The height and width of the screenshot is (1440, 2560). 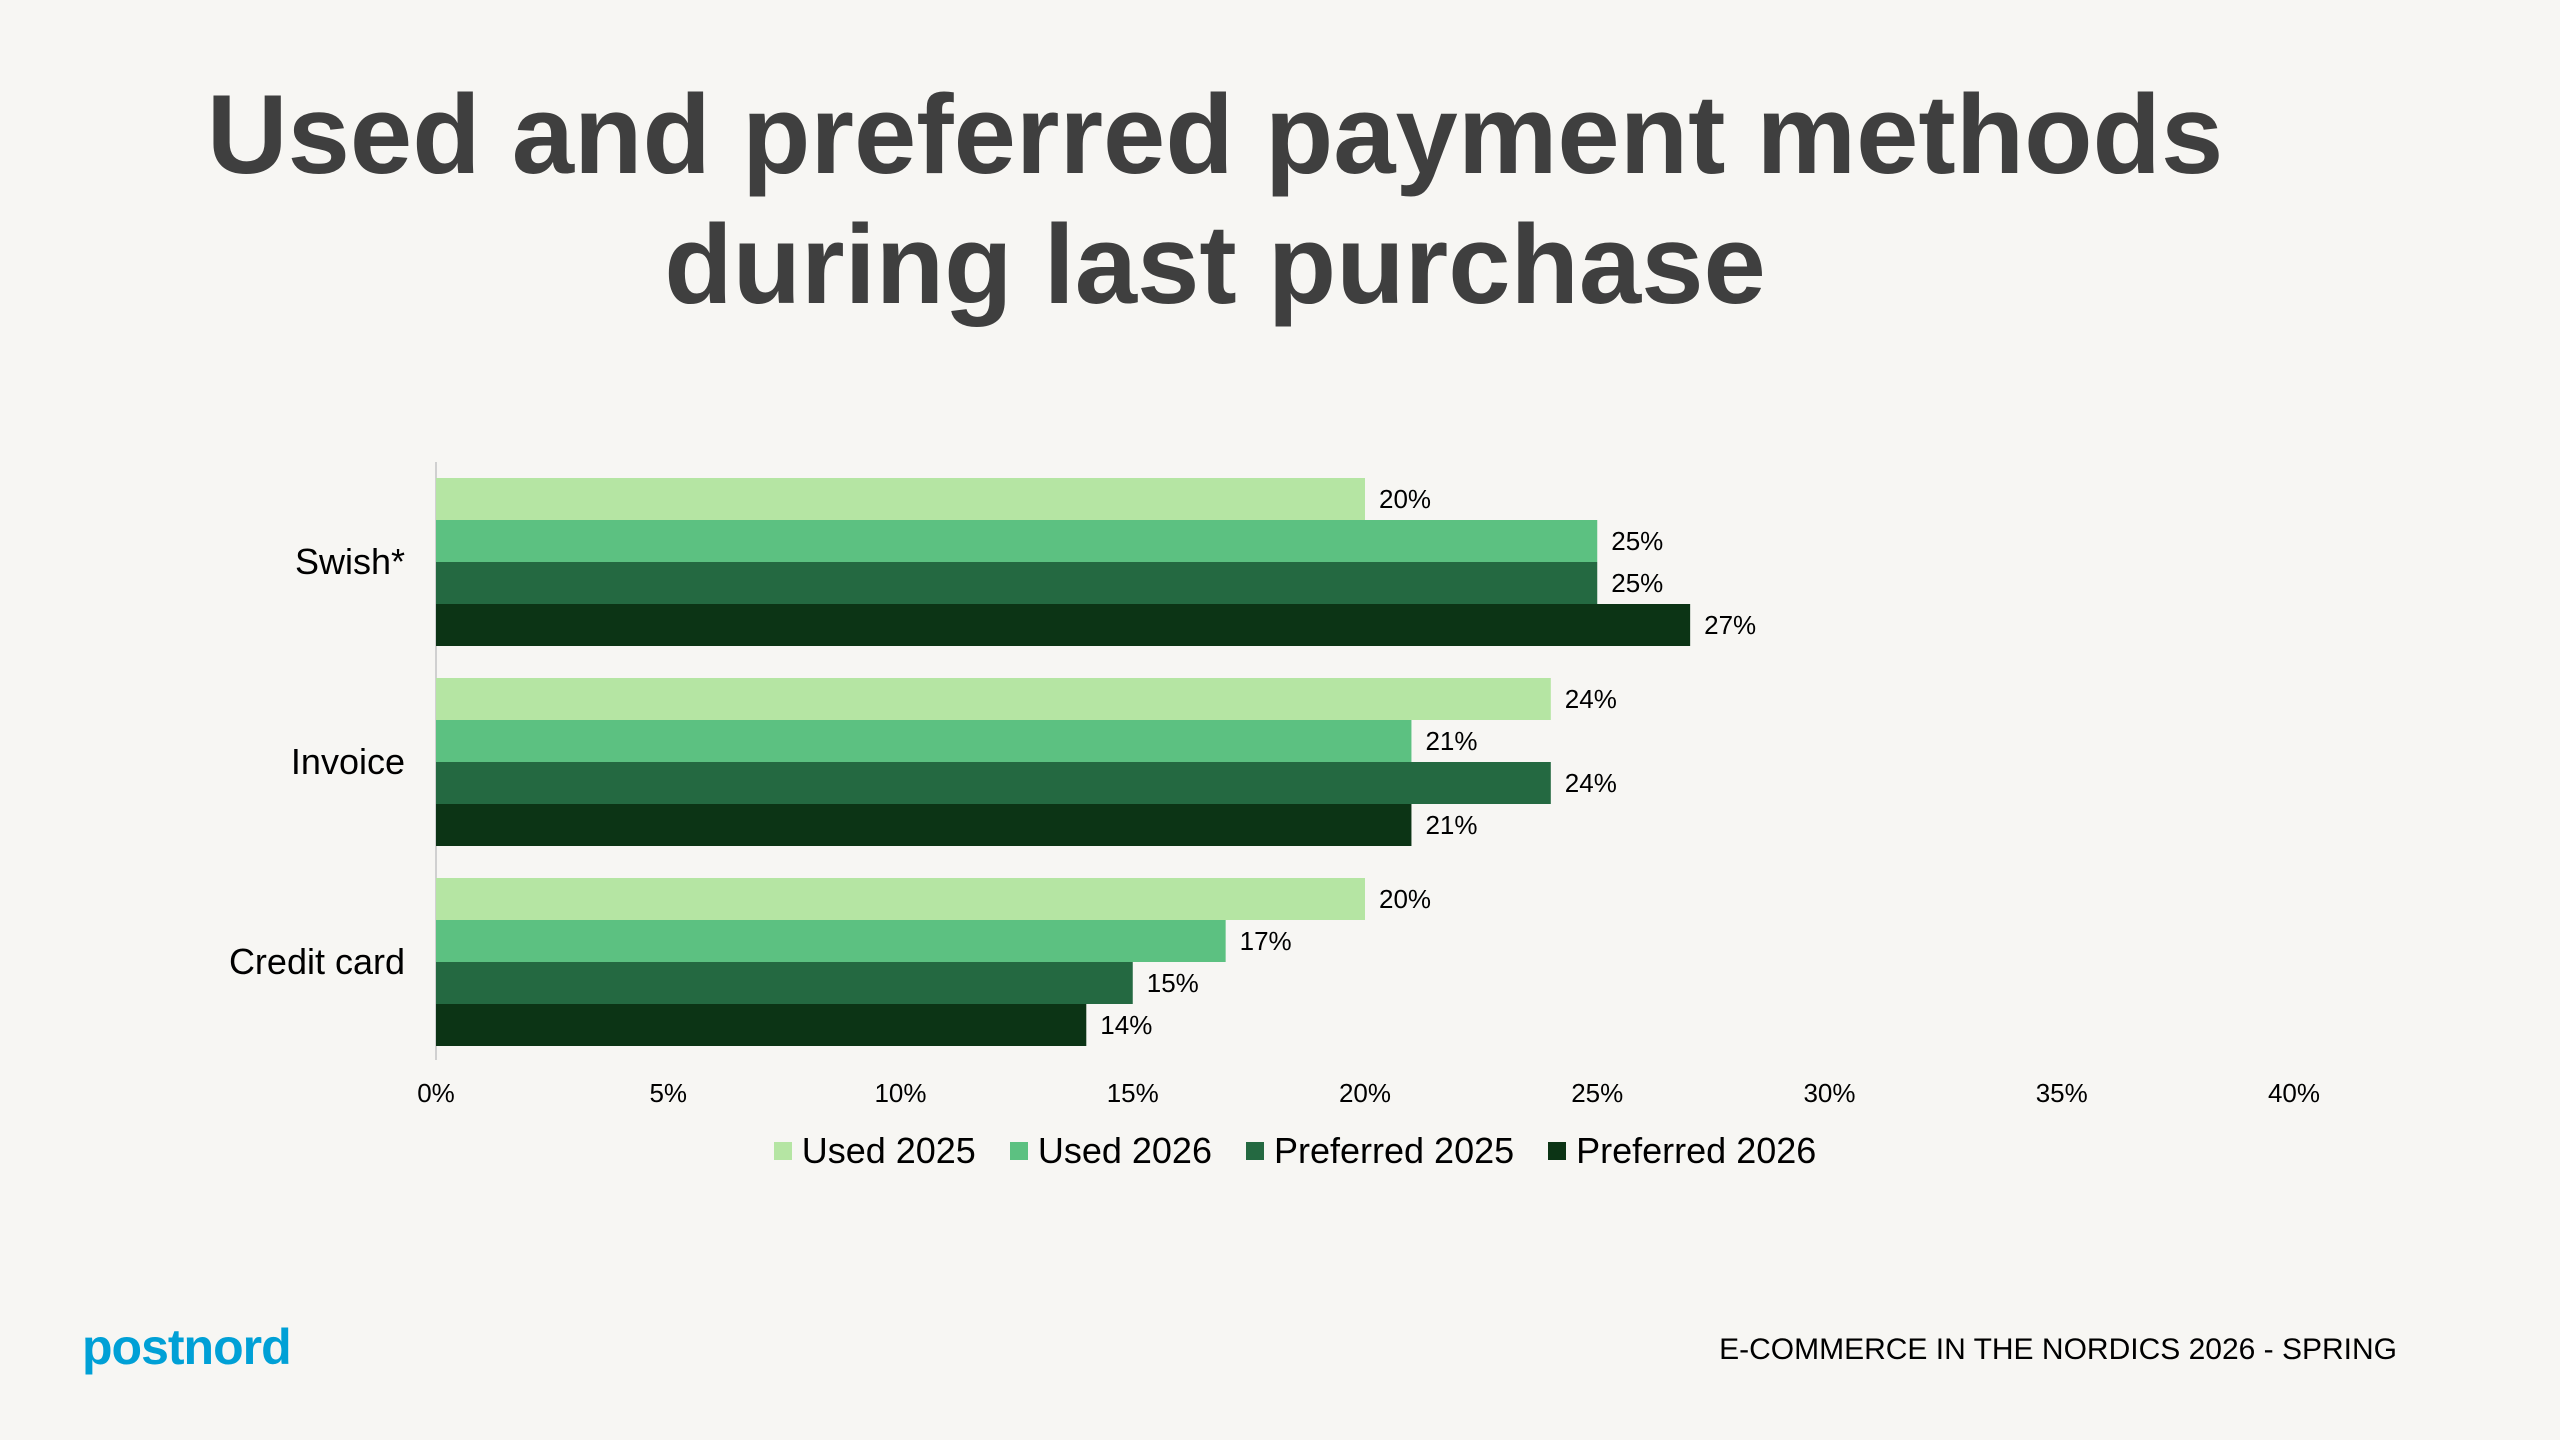 What do you see at coordinates (888, 1150) in the screenshot?
I see `legend-label: Used 2025` at bounding box center [888, 1150].